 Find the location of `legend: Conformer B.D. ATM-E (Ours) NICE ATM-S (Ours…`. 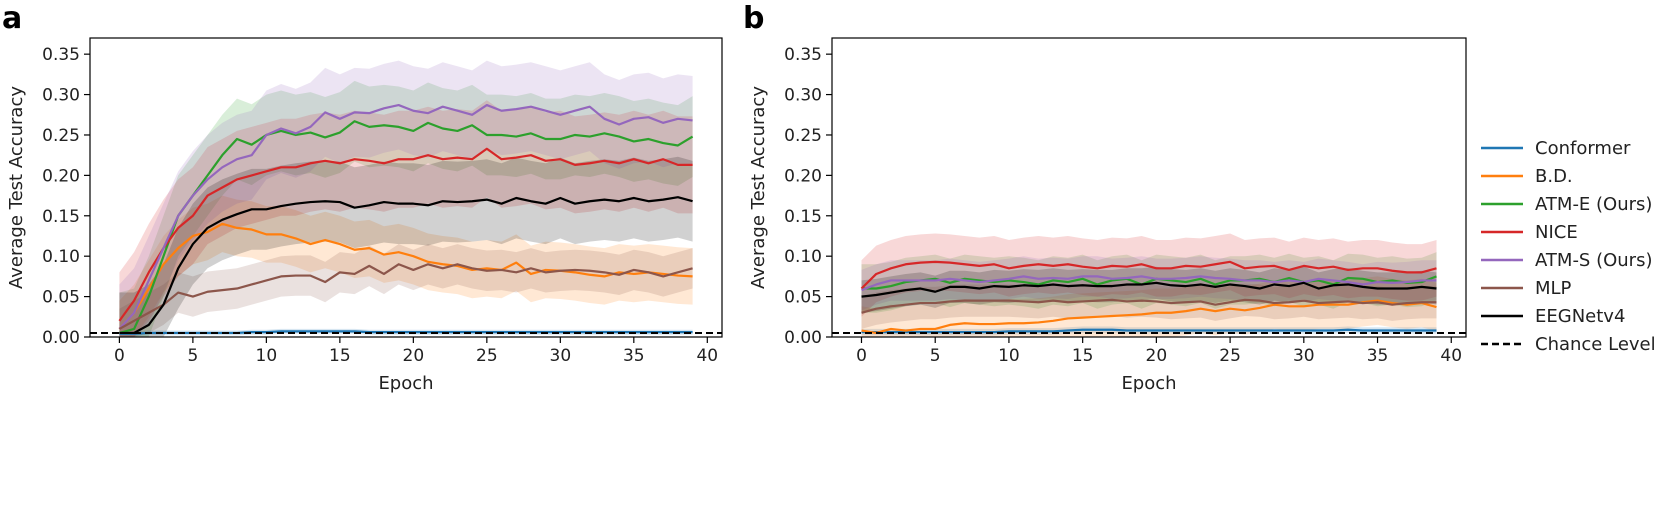

legend: Conformer B.D. ATM-E (Ours) NICE ATM-S (Ours… is located at coordinates (1568, 246).